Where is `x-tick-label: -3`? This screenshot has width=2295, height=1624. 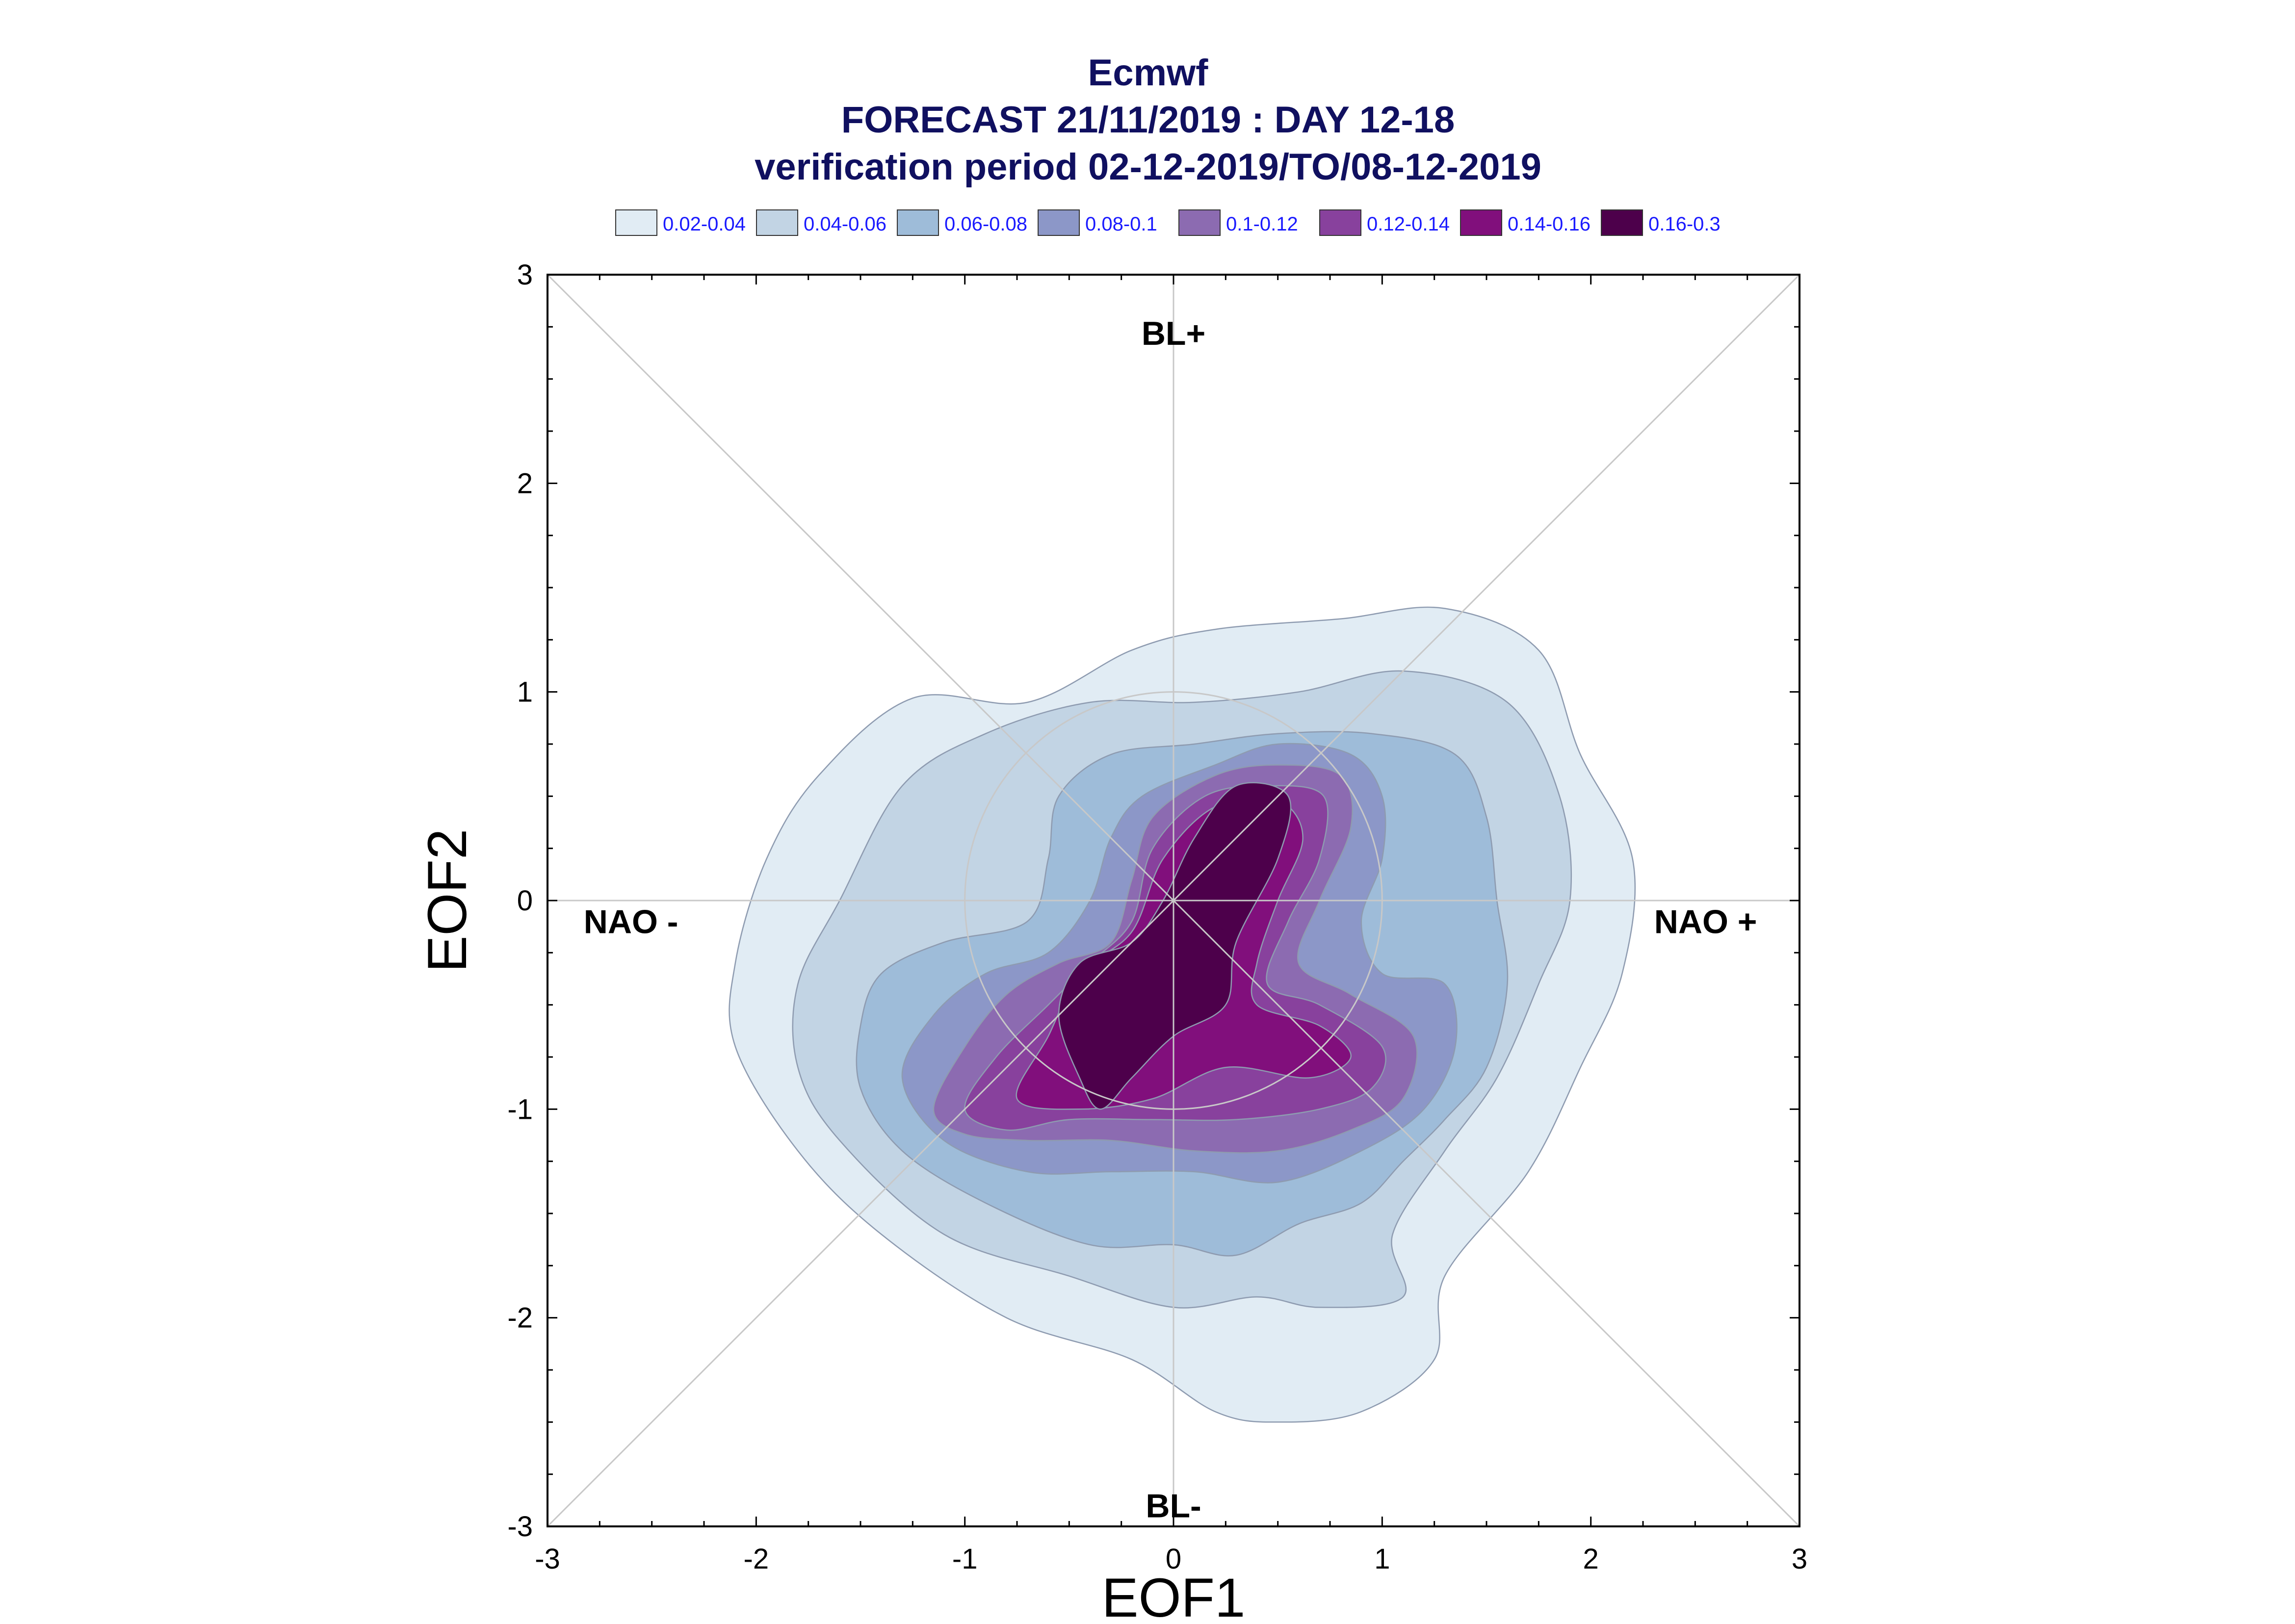 x-tick-label: -3 is located at coordinates (547, 1559).